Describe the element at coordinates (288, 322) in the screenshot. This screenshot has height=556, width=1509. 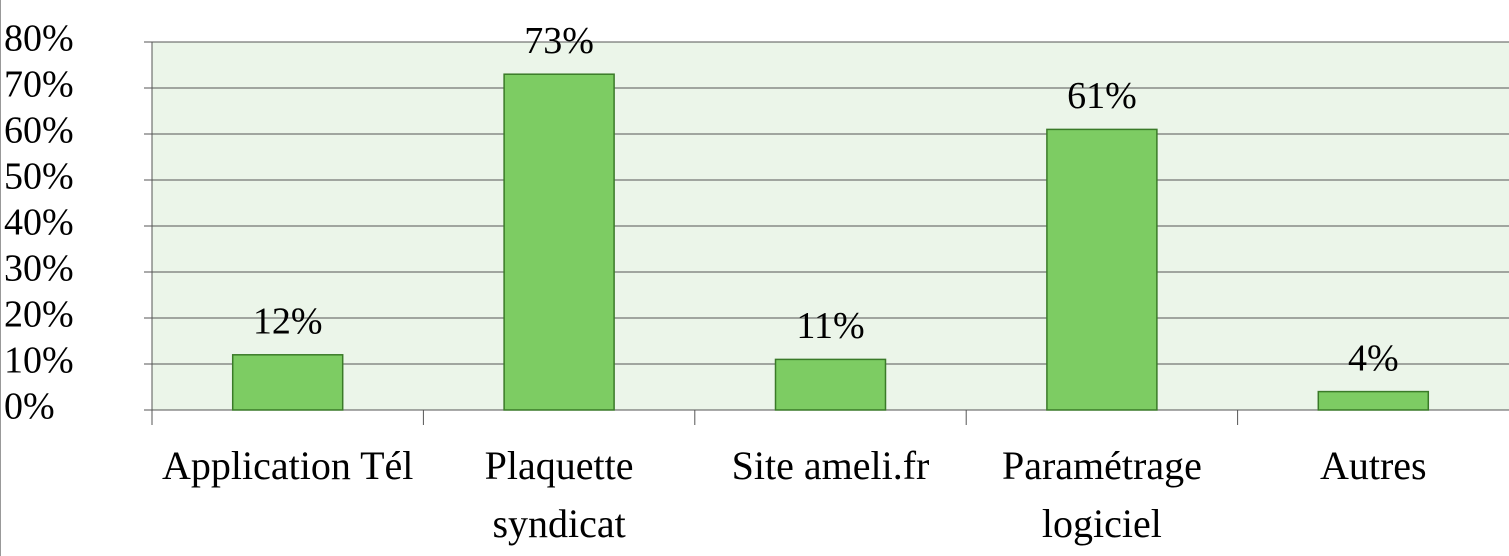
I see `value-label: 12%` at that location.